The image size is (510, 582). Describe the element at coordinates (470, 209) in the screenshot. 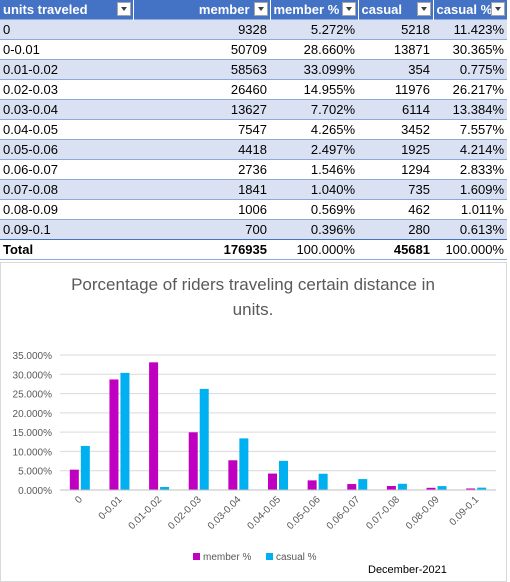

I see `table-cell: 1.011%` at that location.